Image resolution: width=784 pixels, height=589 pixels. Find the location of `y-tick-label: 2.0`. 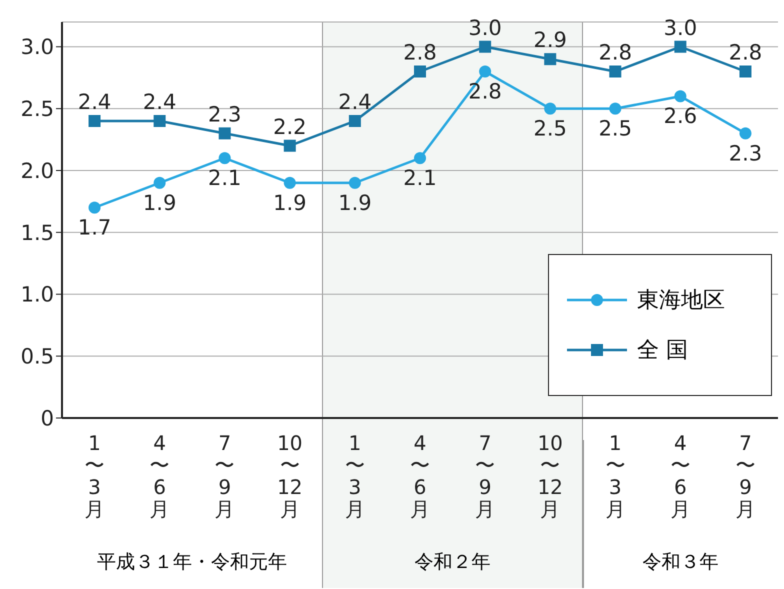

y-tick-label: 2.0 is located at coordinates (37, 170).